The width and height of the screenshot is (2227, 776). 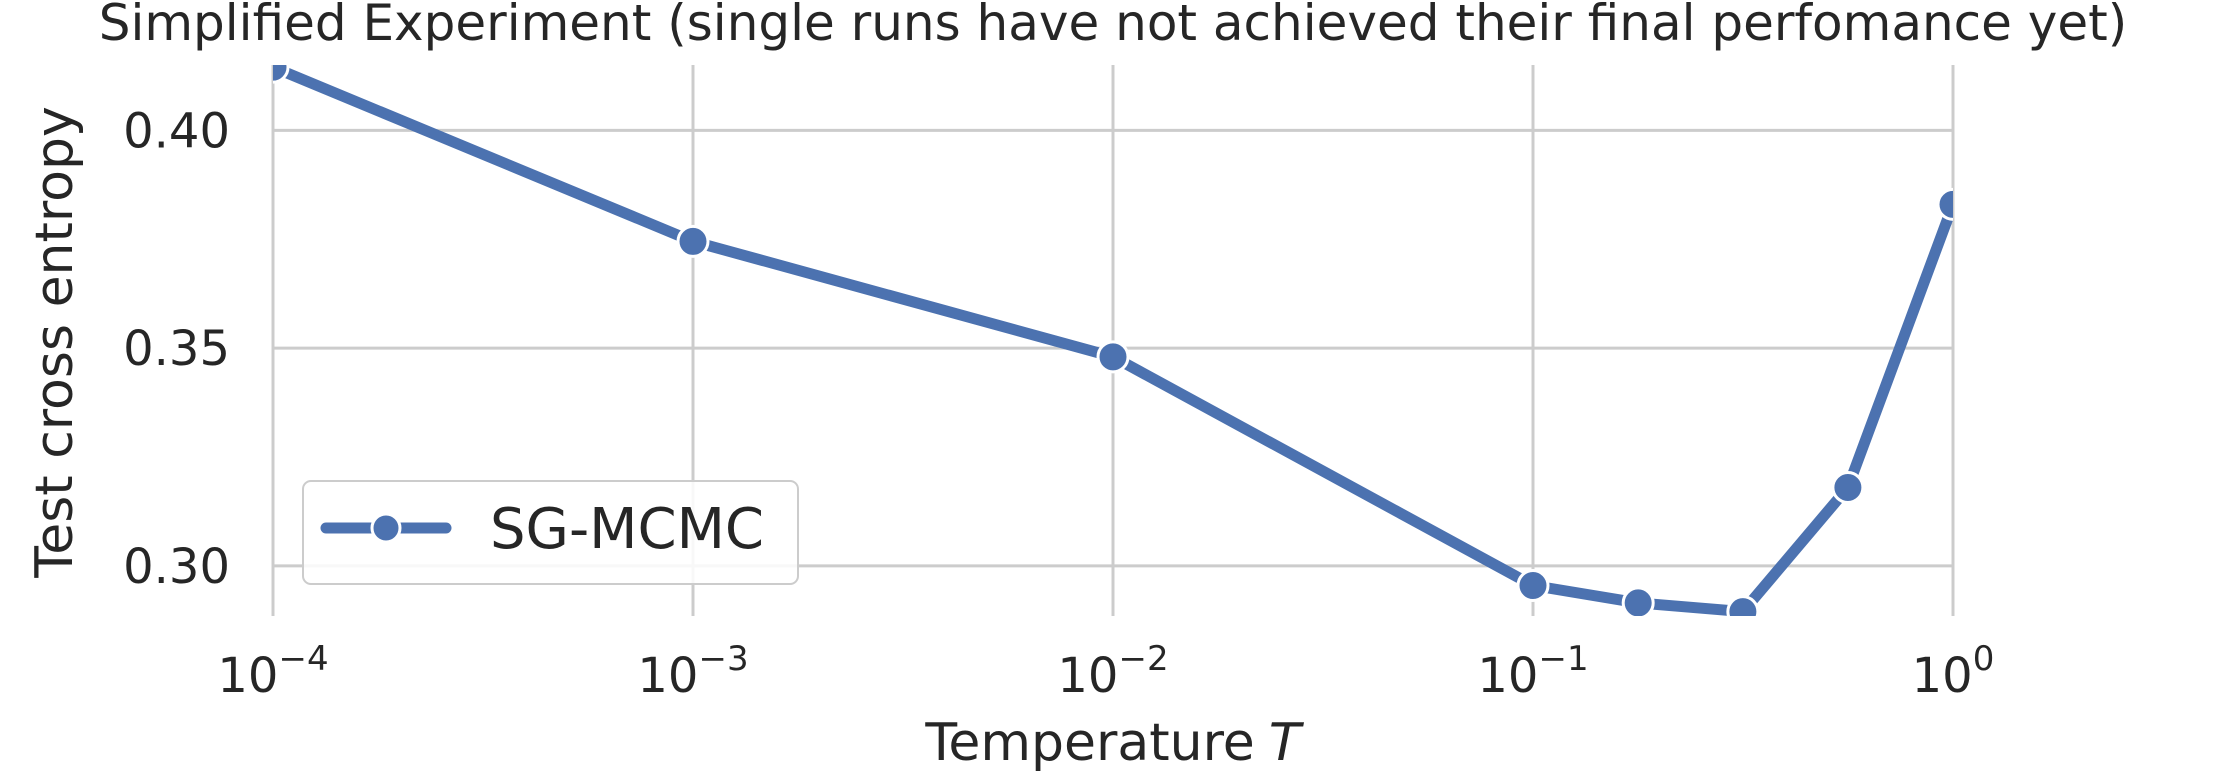 What do you see at coordinates (176, 349) in the screenshot?
I see `y-tick-label: 0.35` at bounding box center [176, 349].